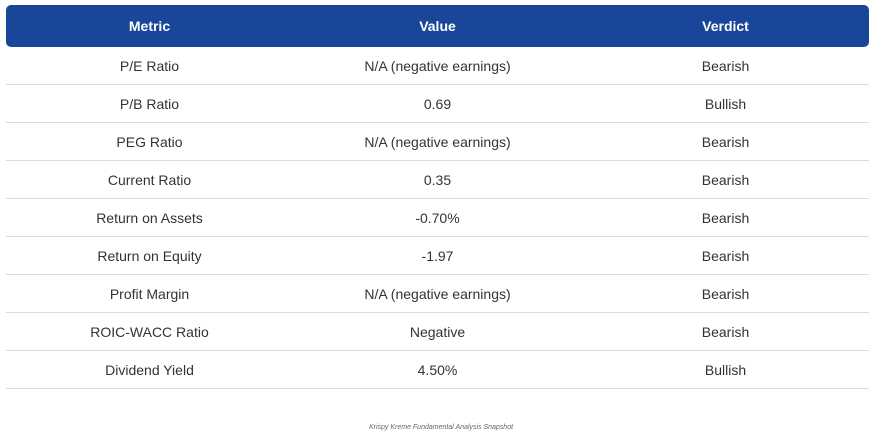  I want to click on table-row: ROIC-WACC Ratio Negative Bearish, so click(437, 332).